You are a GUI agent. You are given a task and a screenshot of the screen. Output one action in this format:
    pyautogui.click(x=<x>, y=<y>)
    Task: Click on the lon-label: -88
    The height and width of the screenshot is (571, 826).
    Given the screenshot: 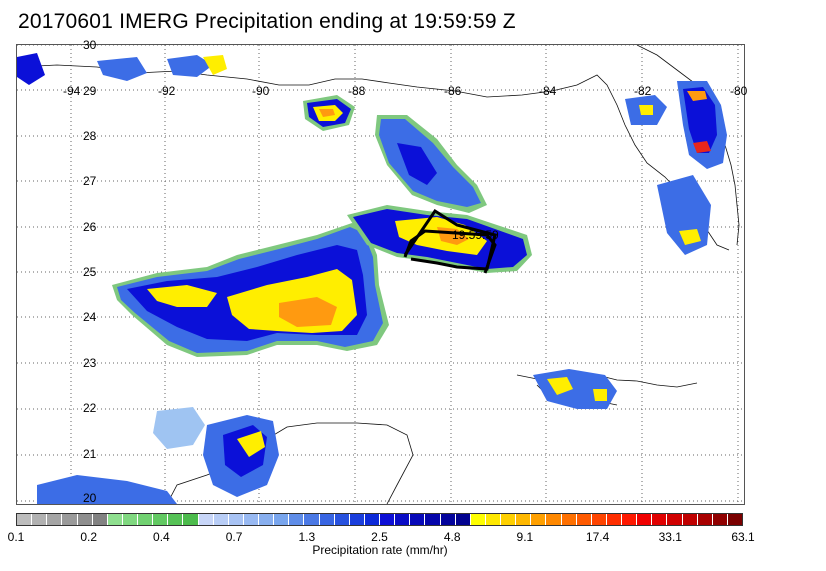 What is the action you would take?
    pyautogui.click(x=357, y=91)
    